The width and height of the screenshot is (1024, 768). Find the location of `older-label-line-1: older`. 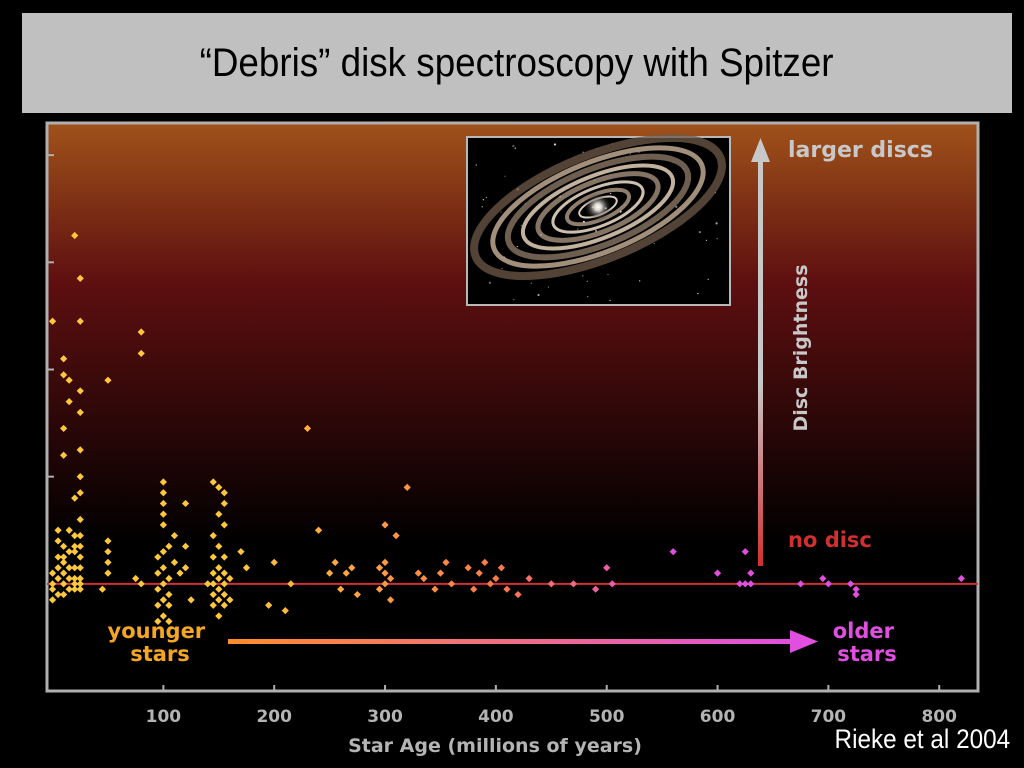

older-label-line-1: older is located at coordinates (864, 631).